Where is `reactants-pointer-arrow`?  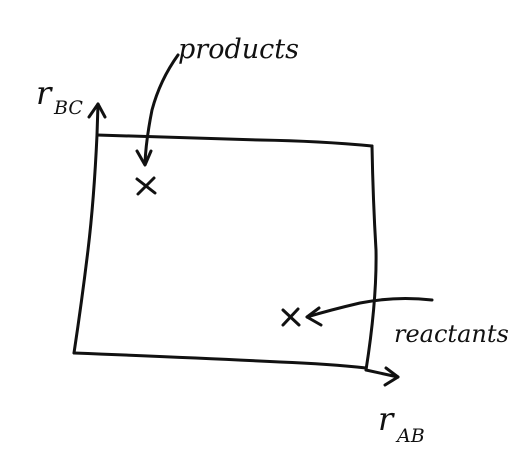 reactants-pointer-arrow is located at coordinates (369, 312).